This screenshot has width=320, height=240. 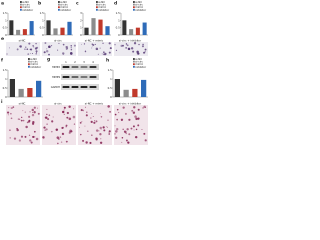 What do you see at coordinates (5, 13) in the screenshot?
I see `y-tick-label: 1.5` at bounding box center [5, 13].